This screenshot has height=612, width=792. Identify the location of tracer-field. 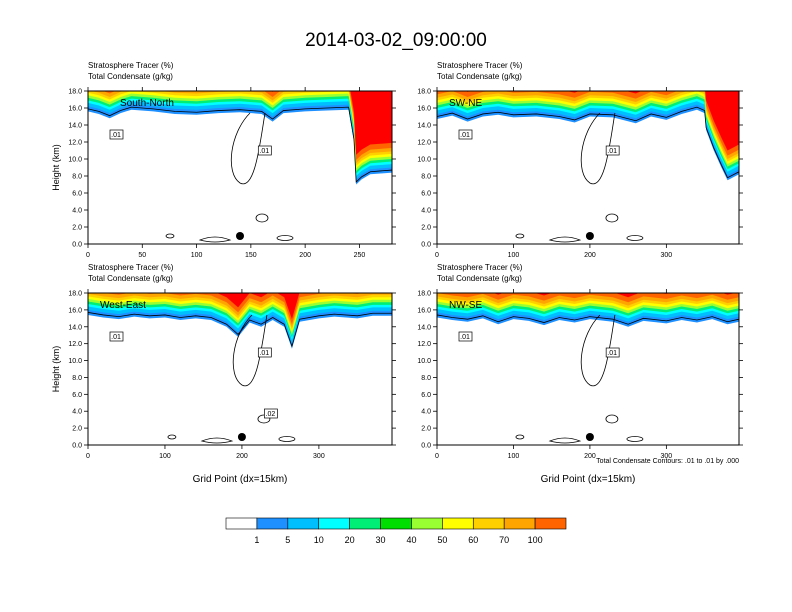
(240, 368).